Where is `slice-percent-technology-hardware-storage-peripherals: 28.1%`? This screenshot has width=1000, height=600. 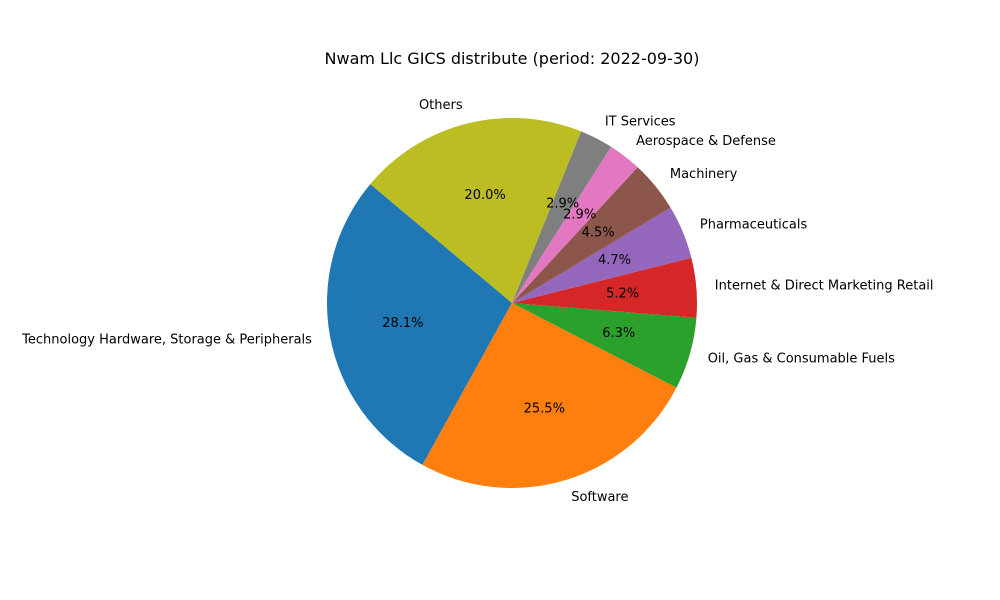 slice-percent-technology-hardware-storage-peripherals: 28.1% is located at coordinates (402, 323).